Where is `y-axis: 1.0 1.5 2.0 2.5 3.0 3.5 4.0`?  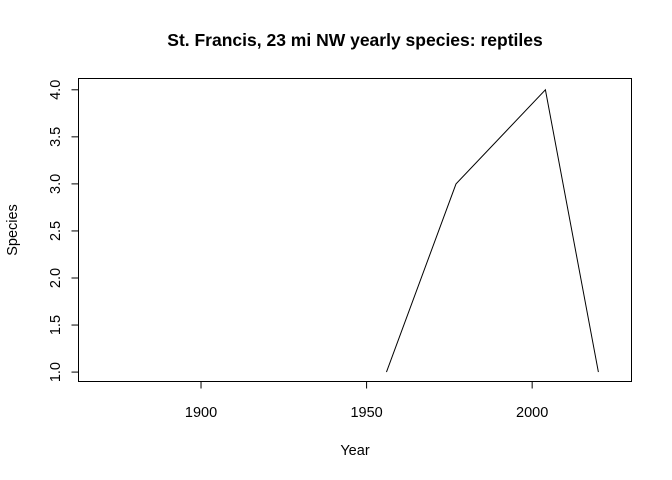
y-axis: 1.0 1.5 2.0 2.5 3.0 3.5 4.0 is located at coordinates (63, 231).